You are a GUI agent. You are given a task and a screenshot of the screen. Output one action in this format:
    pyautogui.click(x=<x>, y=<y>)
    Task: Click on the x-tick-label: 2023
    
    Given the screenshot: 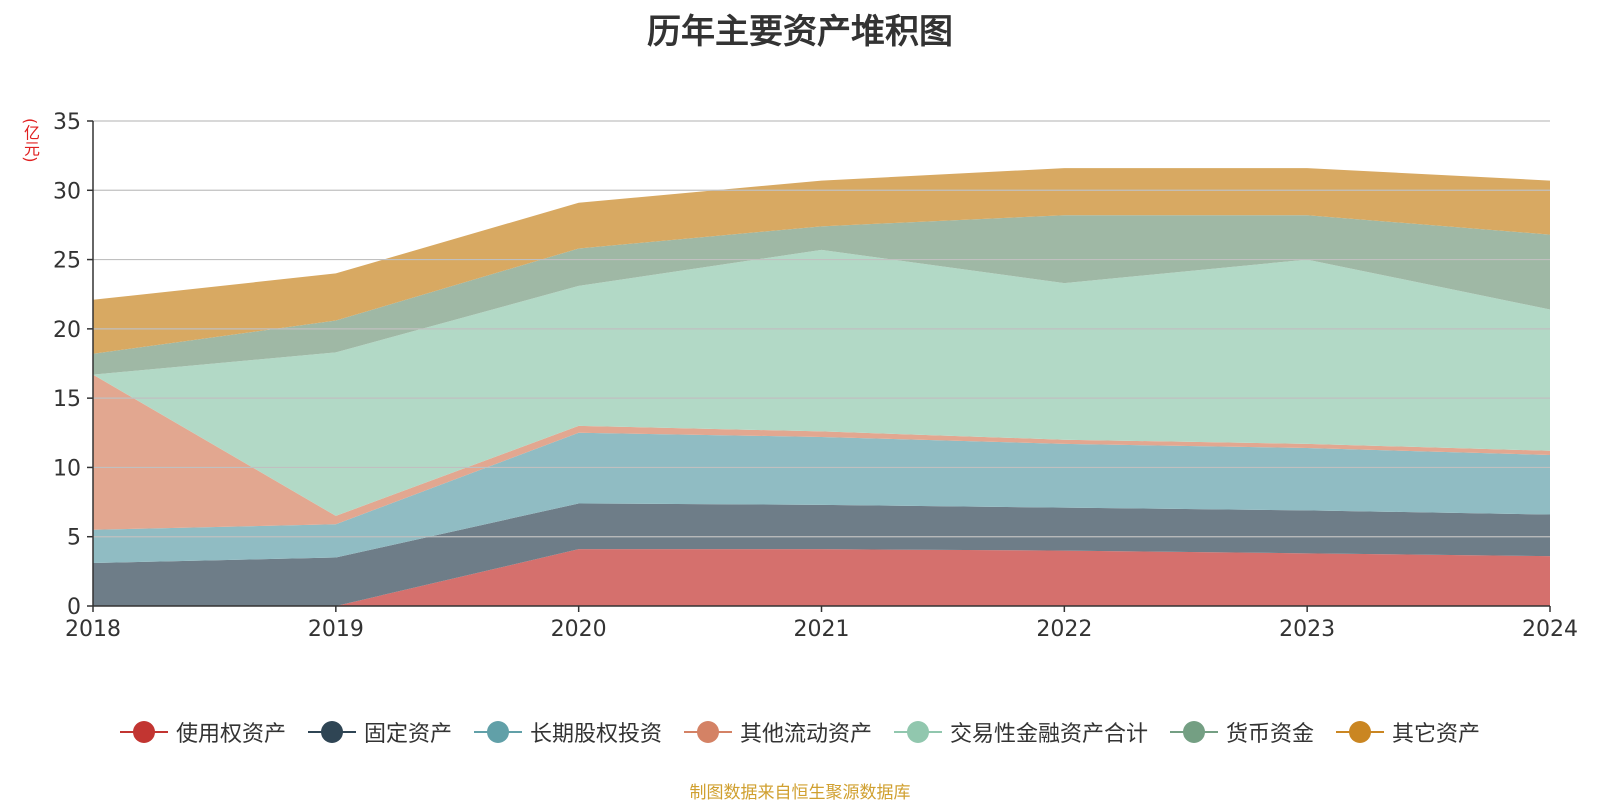 What is the action you would take?
    pyautogui.click(x=1307, y=629)
    